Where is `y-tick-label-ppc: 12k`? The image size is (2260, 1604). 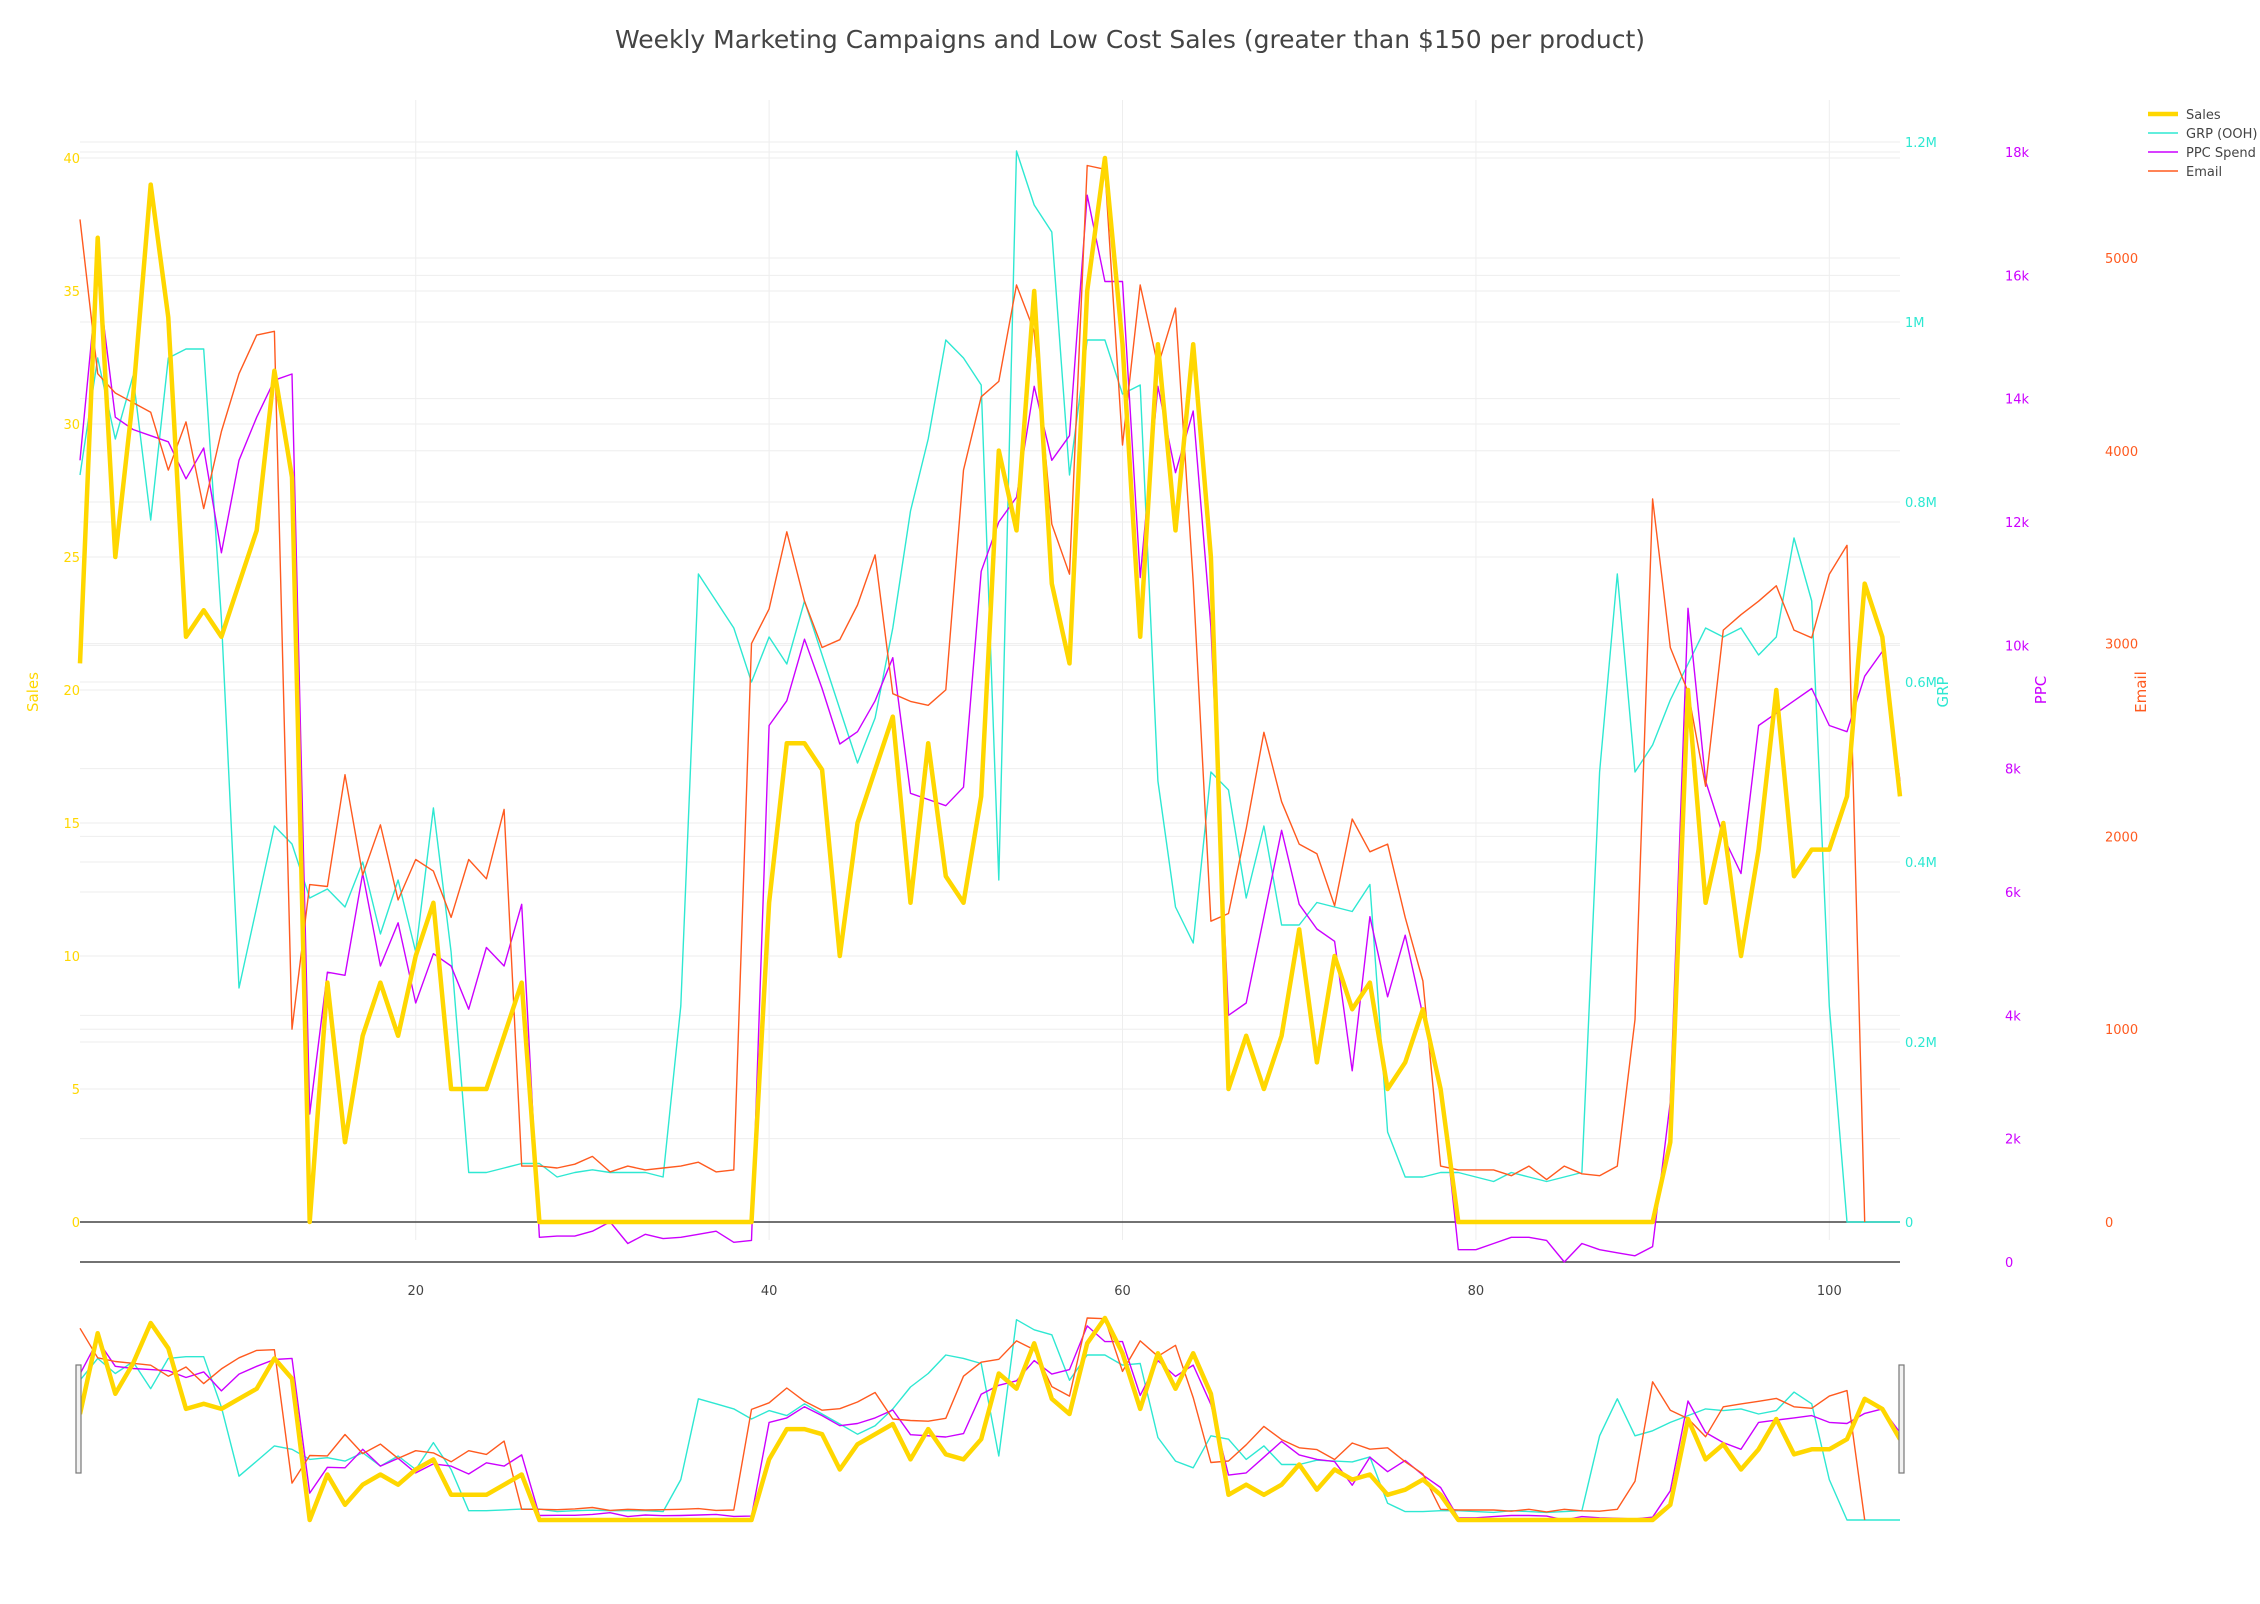 y-tick-label-ppc: 12k is located at coordinates (2017, 523).